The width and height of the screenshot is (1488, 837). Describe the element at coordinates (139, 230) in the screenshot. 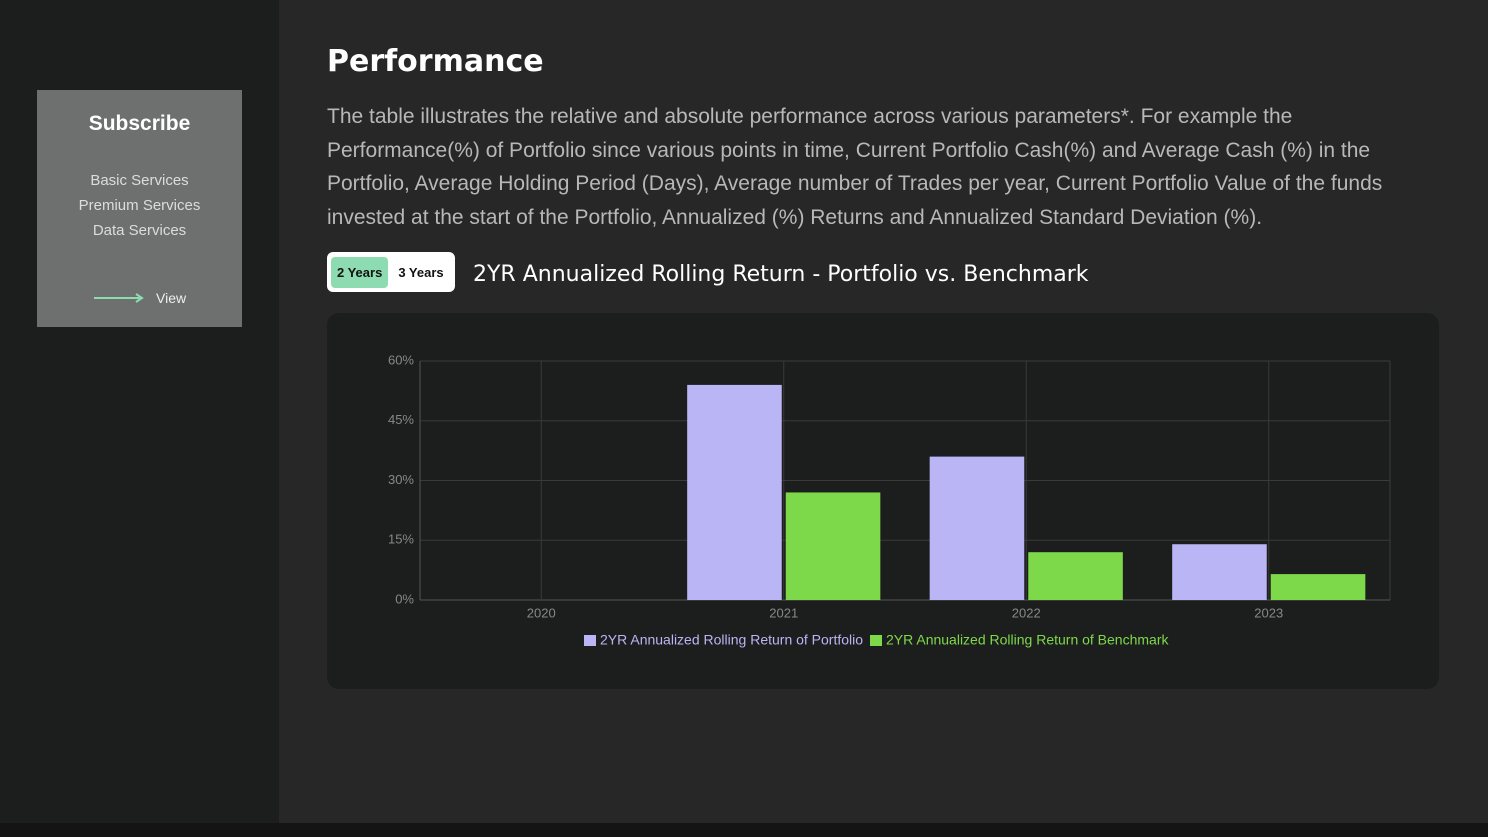

I see `link: Data Services` at that location.